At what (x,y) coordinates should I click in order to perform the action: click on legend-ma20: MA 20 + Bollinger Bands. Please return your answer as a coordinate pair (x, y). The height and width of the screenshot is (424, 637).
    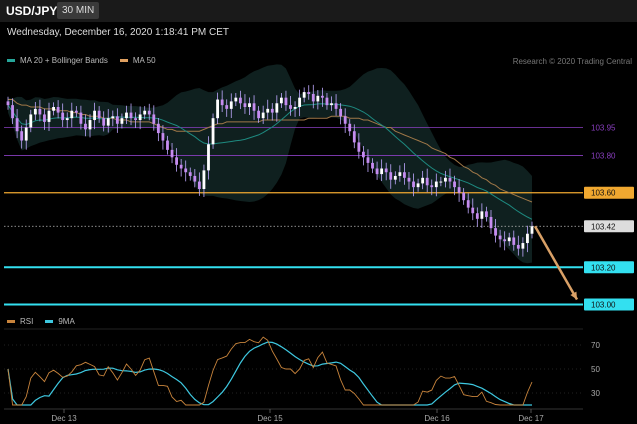
    Looking at the image, I should click on (57, 60).